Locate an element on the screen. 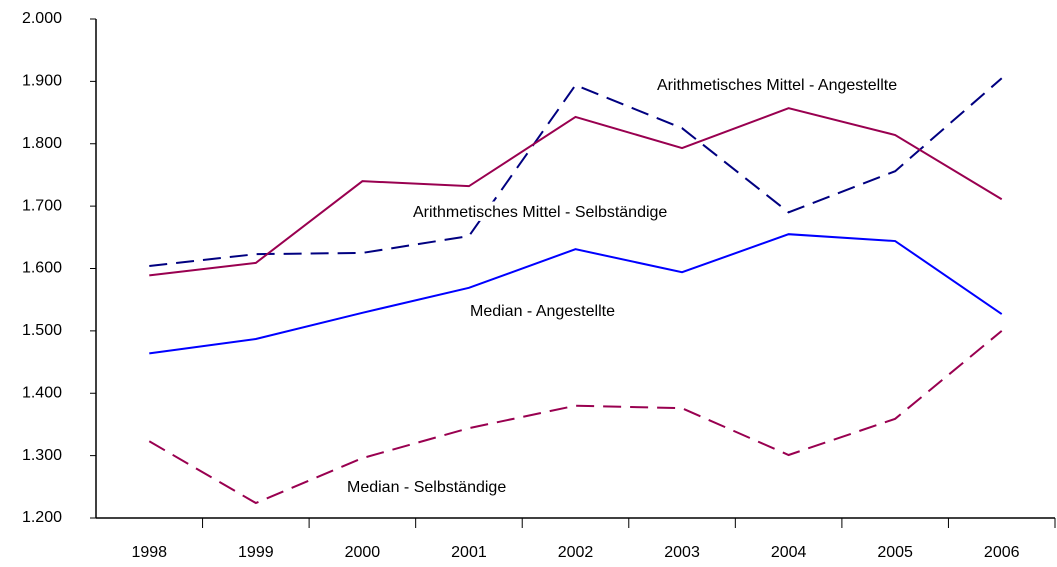  x-tick-label: 2002 is located at coordinates (576, 552).